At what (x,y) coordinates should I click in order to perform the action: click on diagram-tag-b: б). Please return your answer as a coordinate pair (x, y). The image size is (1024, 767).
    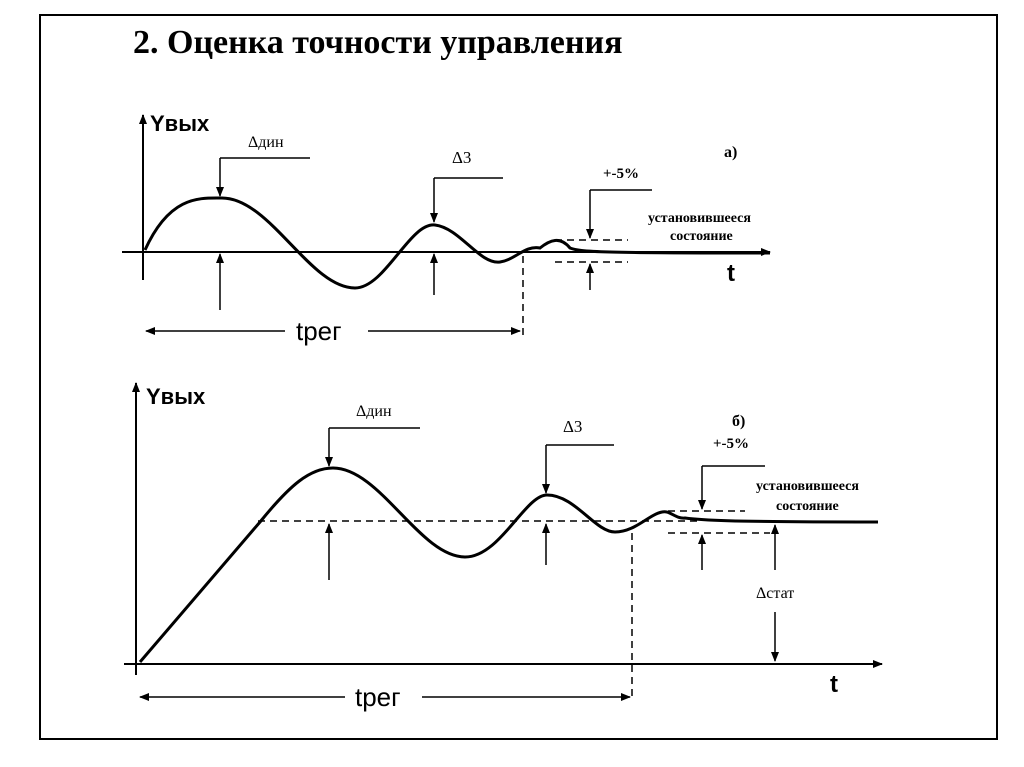
    Looking at the image, I should click on (738, 421).